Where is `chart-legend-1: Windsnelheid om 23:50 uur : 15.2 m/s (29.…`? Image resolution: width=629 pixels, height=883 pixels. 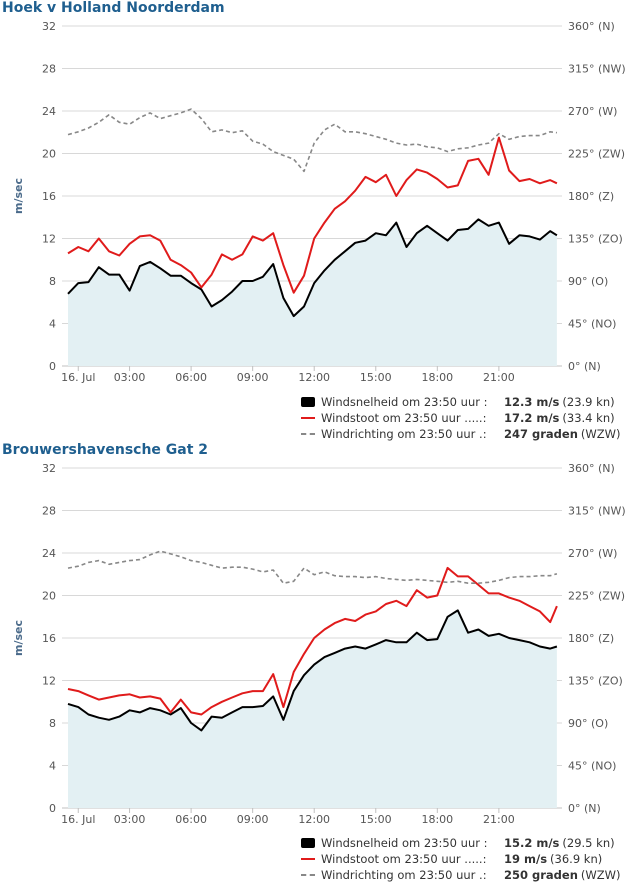
chart-legend-1: Windsnelheid om 23:50 uur : 15.2 m/s (29.… is located at coordinates (464, 859).